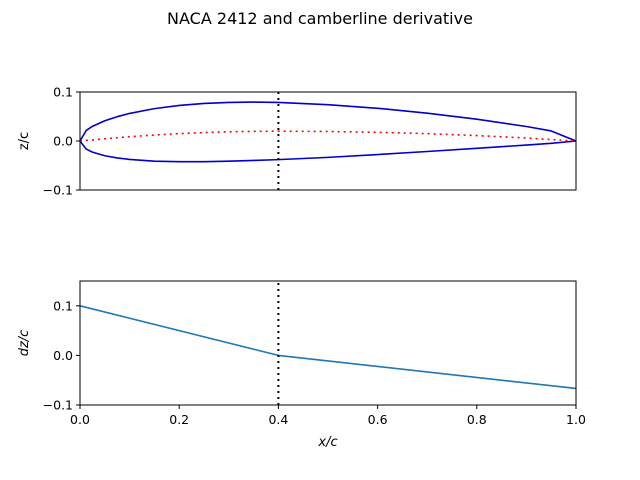  I want to click on airfoil-y-ticks: −0.1 0.0 0.1, so click(61, 141).